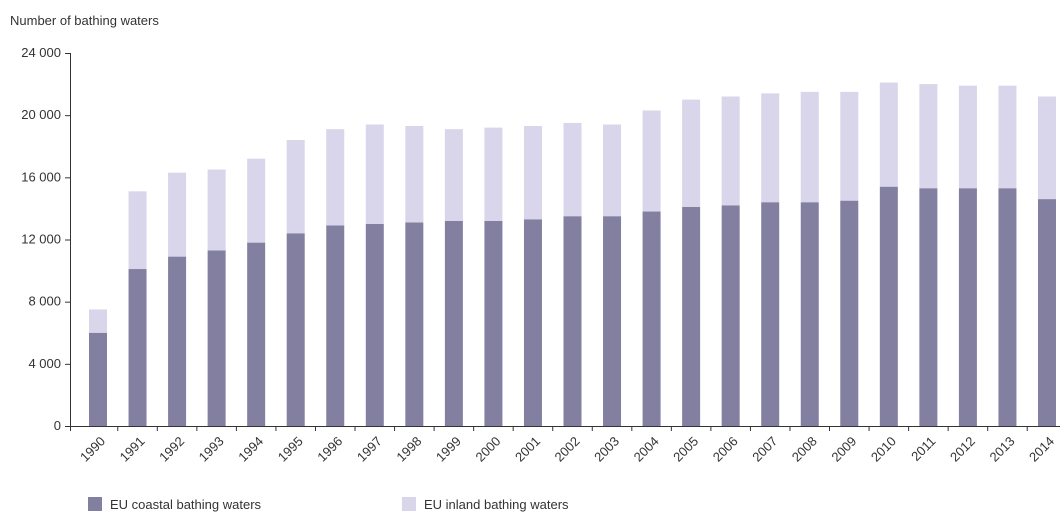 The width and height of the screenshot is (1064, 515). I want to click on x-tick-label: 2005, so click(685, 449).